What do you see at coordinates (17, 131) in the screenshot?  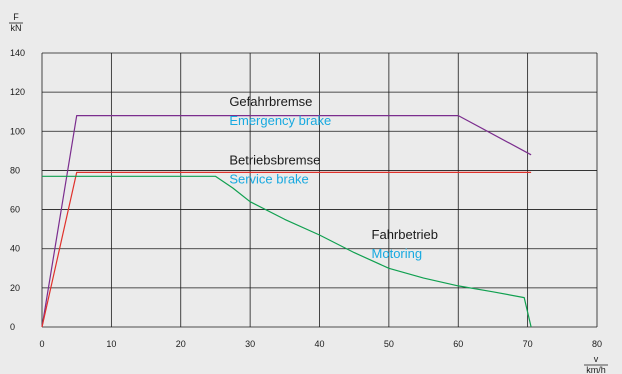 I see `y-tick-label: 100` at bounding box center [17, 131].